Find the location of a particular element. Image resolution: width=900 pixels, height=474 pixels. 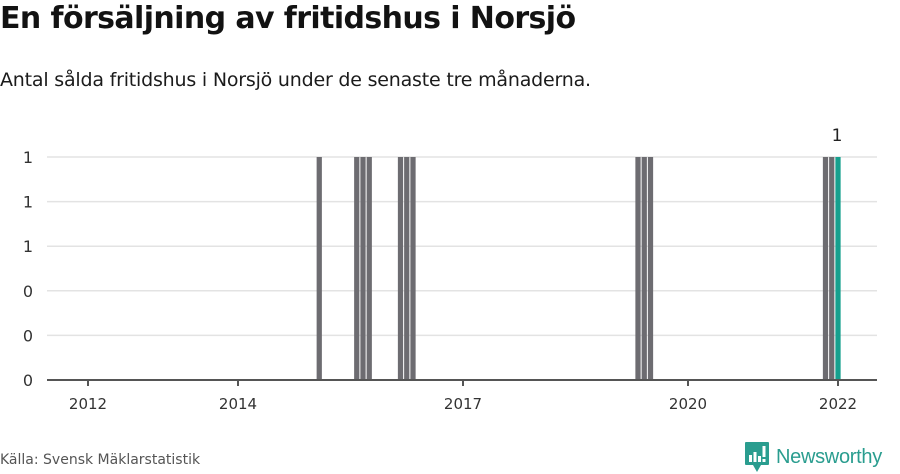

x-axis: 2012 2014 2017 2020 2022 is located at coordinates (462, 396).